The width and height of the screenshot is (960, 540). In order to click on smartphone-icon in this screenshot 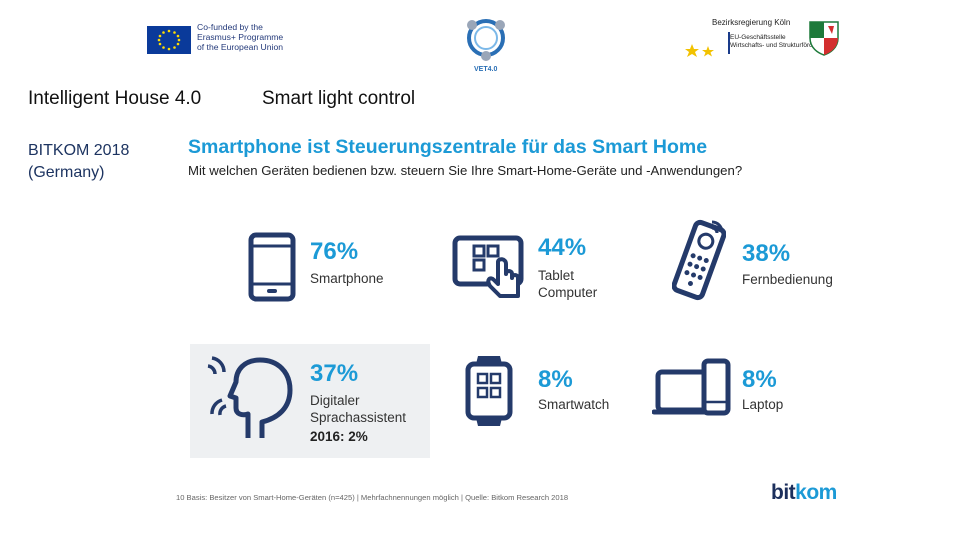, I will do `click(272, 267)`.